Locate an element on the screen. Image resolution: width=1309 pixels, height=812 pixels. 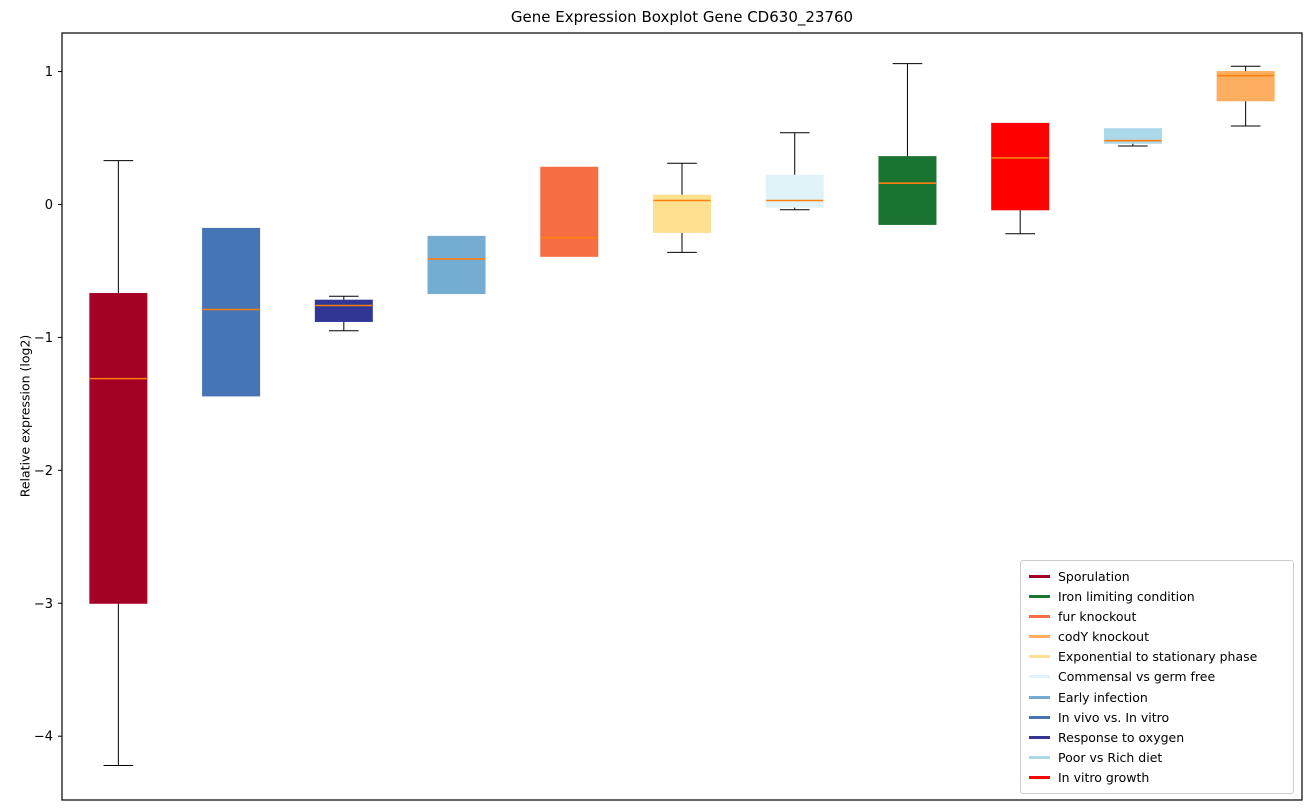
legend-item: In vitro growth is located at coordinates (1157, 778).